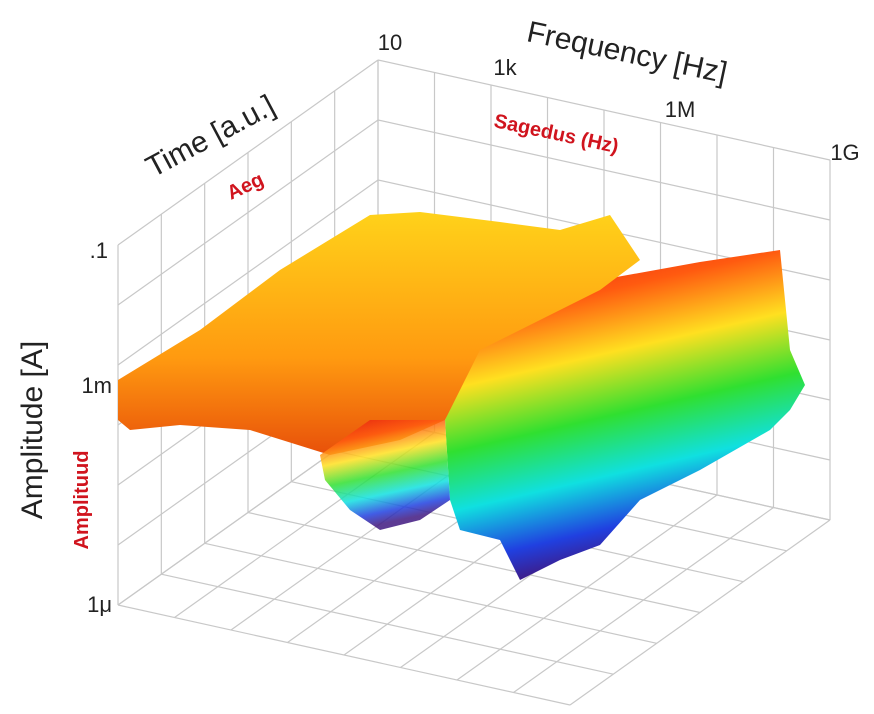  Describe the element at coordinates (211, 136) in the screenshot. I see `time-axis-title: Time [a.u.]` at that location.